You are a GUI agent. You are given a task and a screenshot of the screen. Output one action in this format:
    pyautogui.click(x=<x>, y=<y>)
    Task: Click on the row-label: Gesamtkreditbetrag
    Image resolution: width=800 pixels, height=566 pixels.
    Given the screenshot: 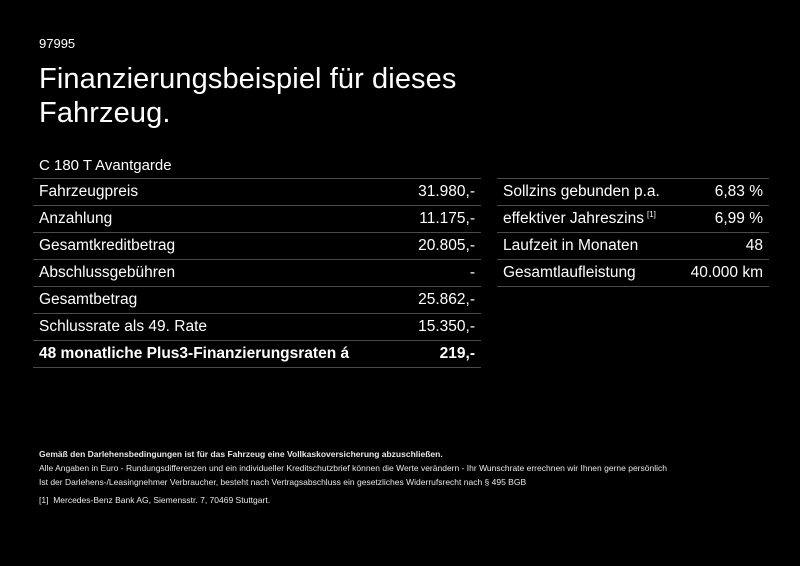 What is the action you would take?
    pyautogui.click(x=218, y=246)
    